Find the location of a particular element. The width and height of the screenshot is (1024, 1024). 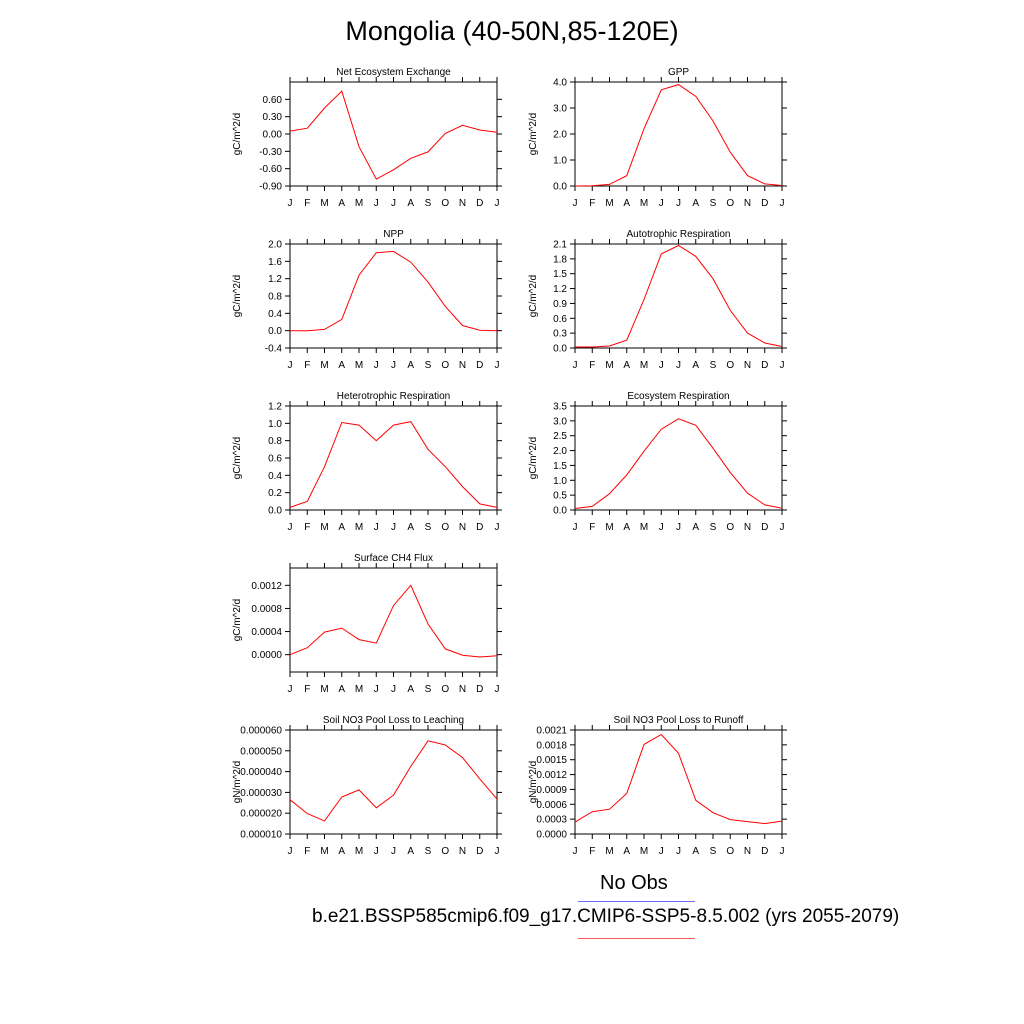

panel-title: Soil NO3 Pool Loss to Leaching is located at coordinates (393, 720).